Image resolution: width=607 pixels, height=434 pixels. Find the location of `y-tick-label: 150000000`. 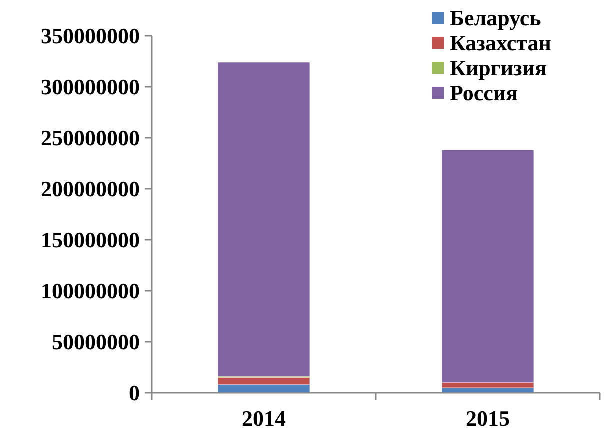

y-tick-label: 150000000 is located at coordinates (90, 240).